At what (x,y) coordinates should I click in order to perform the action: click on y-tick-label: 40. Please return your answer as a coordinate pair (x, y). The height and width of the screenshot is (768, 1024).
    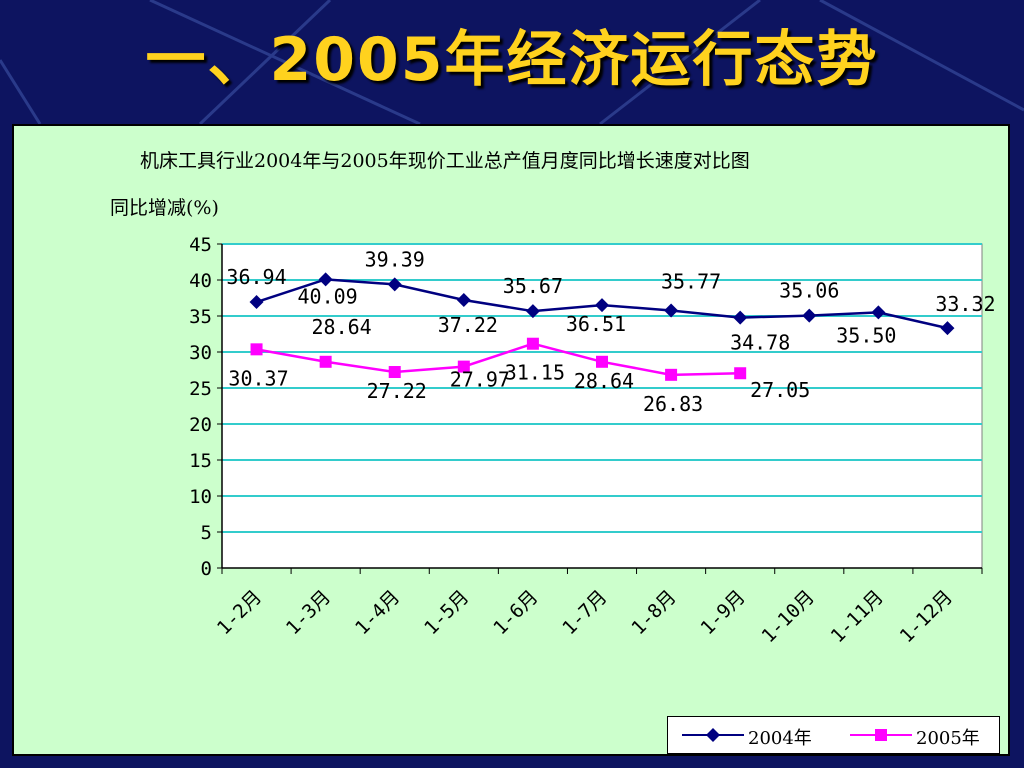
    Looking at the image, I should click on (200, 281).